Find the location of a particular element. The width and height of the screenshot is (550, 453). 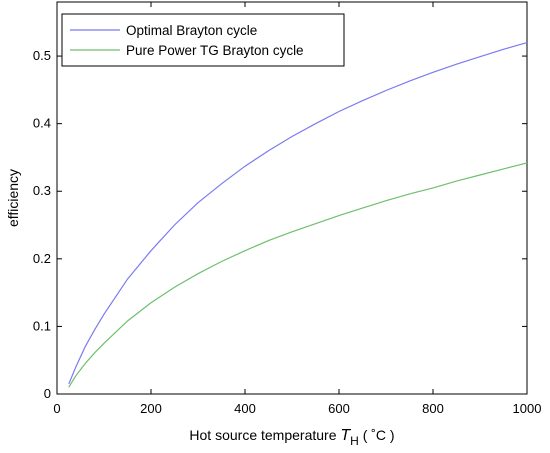

y-tick-label: 0.4 is located at coordinates (42, 123).